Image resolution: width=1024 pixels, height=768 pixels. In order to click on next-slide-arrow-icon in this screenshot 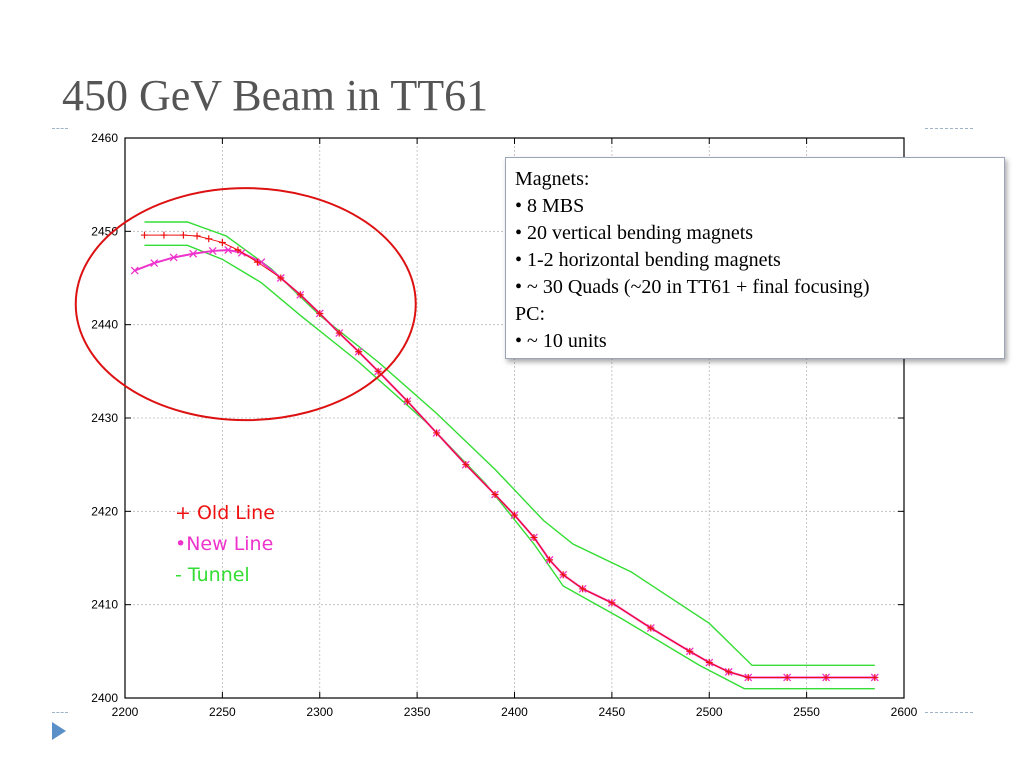, I will do `click(59, 731)`.